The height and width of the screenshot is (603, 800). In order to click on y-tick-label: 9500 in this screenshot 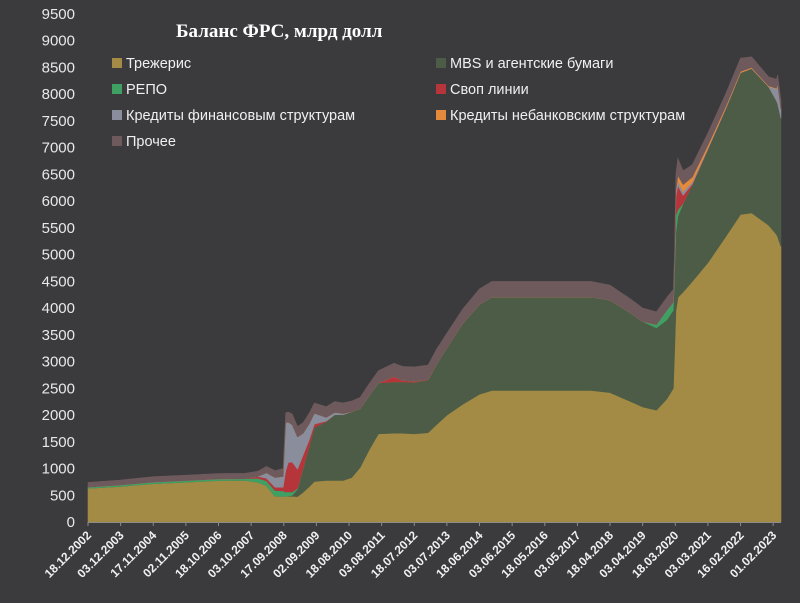, I will do `click(58, 14)`.